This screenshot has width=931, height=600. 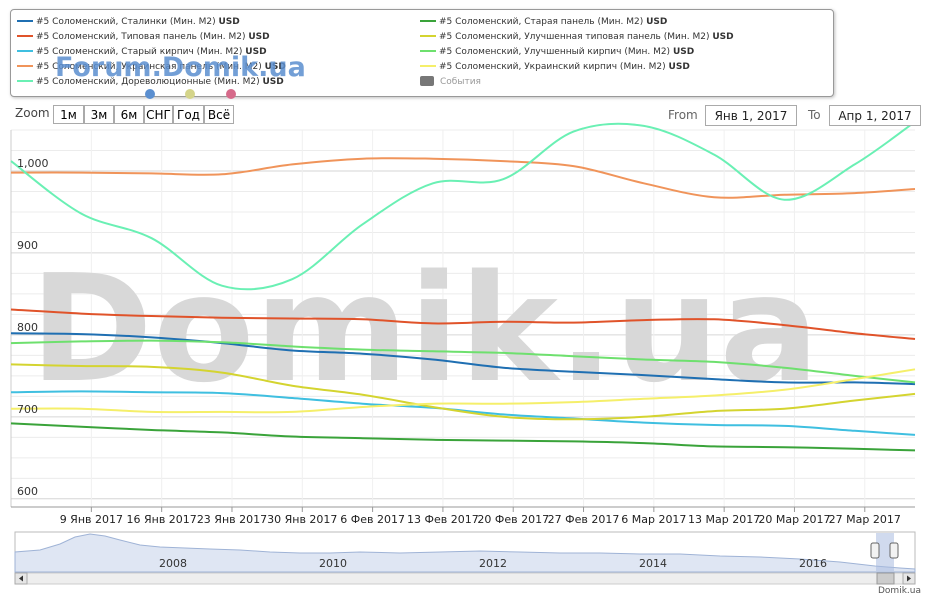 I want to click on zoom-label: Zoom, so click(x=32, y=113).